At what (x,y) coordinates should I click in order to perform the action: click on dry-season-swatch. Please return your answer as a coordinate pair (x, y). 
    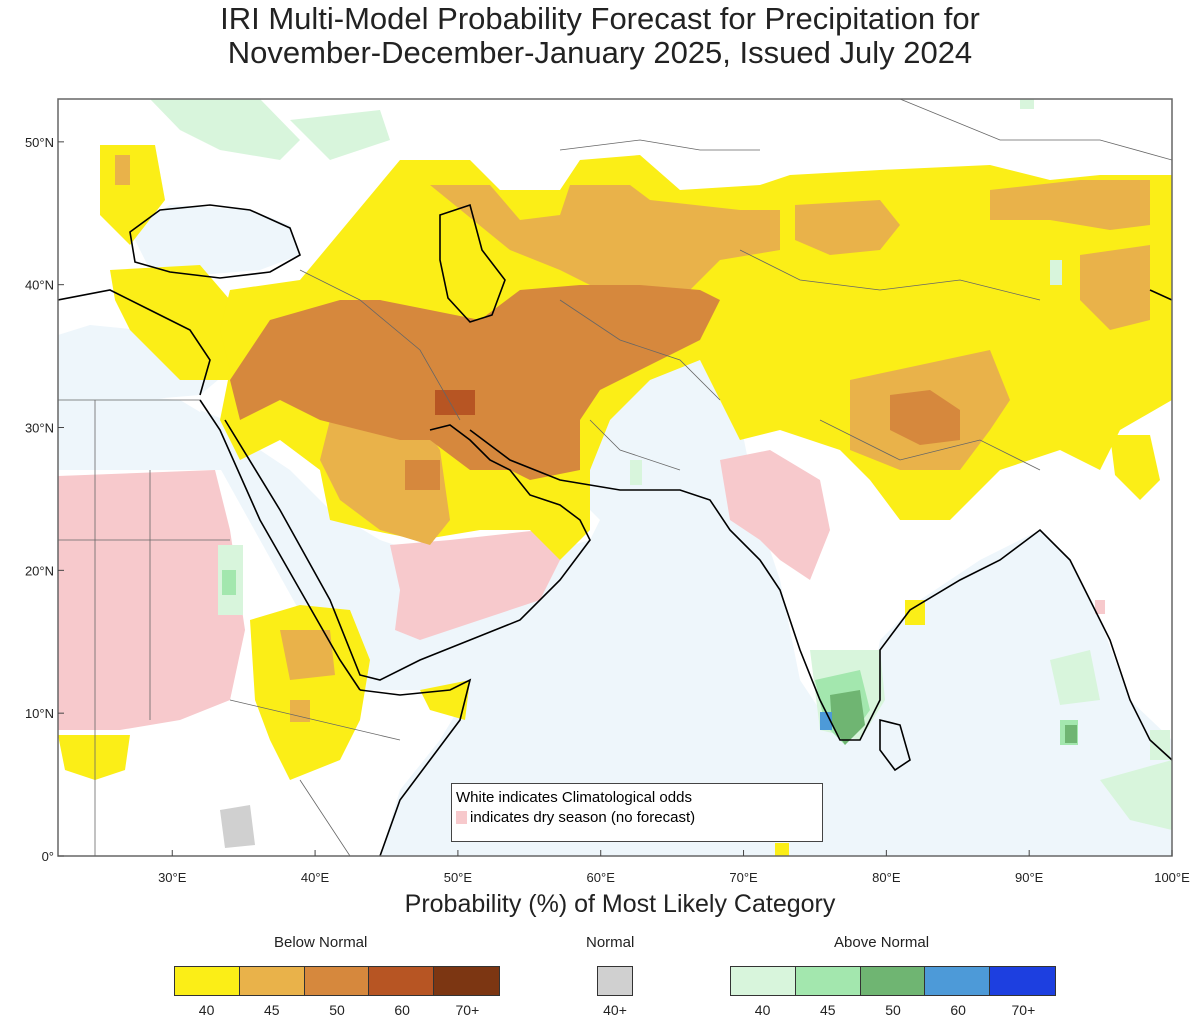
    Looking at the image, I should click on (461, 817).